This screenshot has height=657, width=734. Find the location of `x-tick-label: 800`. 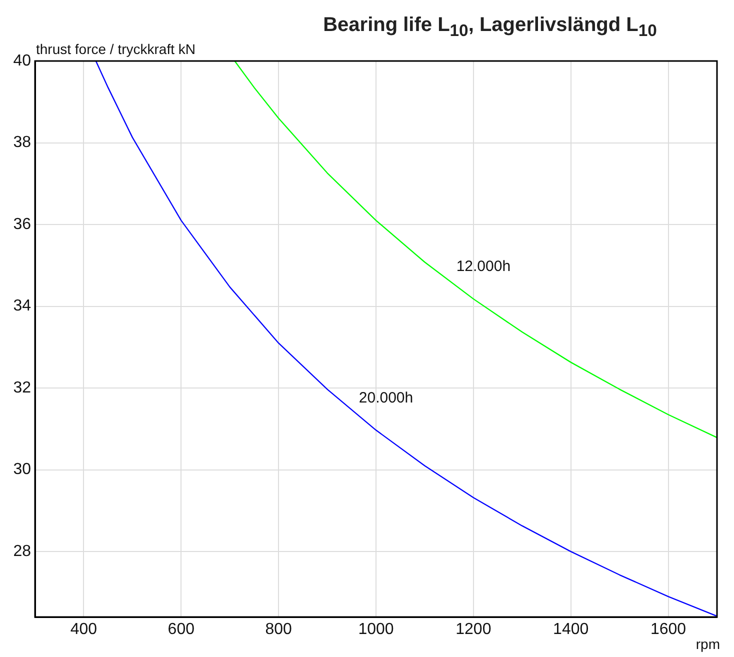

x-tick-label: 800 is located at coordinates (278, 629).